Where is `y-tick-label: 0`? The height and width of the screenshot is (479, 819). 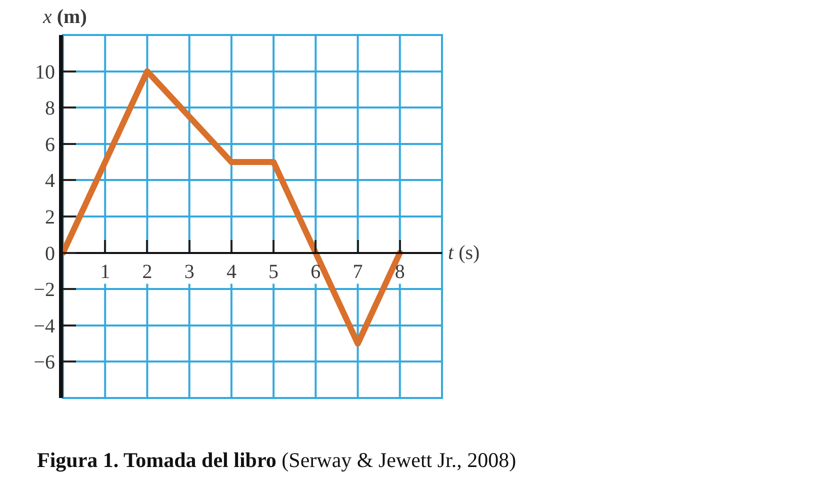
y-tick-label: 0 is located at coordinates (50, 253).